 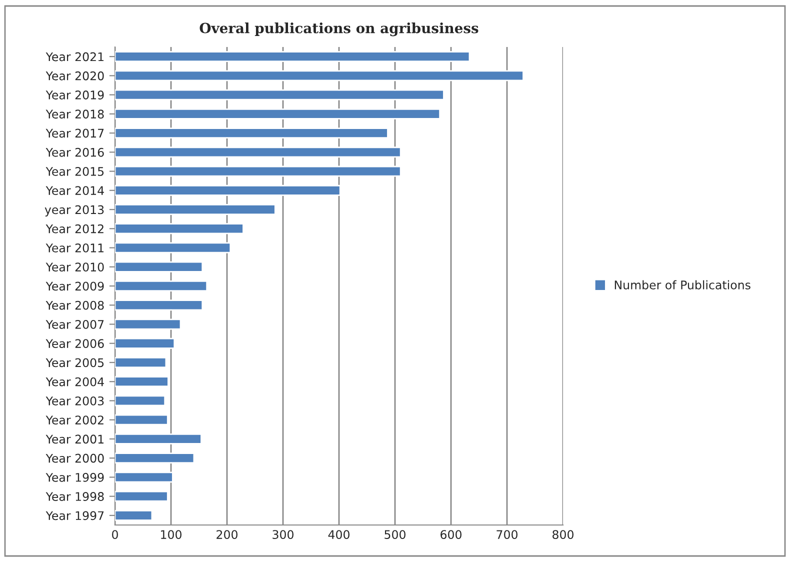 I want to click on x-tick-label: 800, so click(x=563, y=534).